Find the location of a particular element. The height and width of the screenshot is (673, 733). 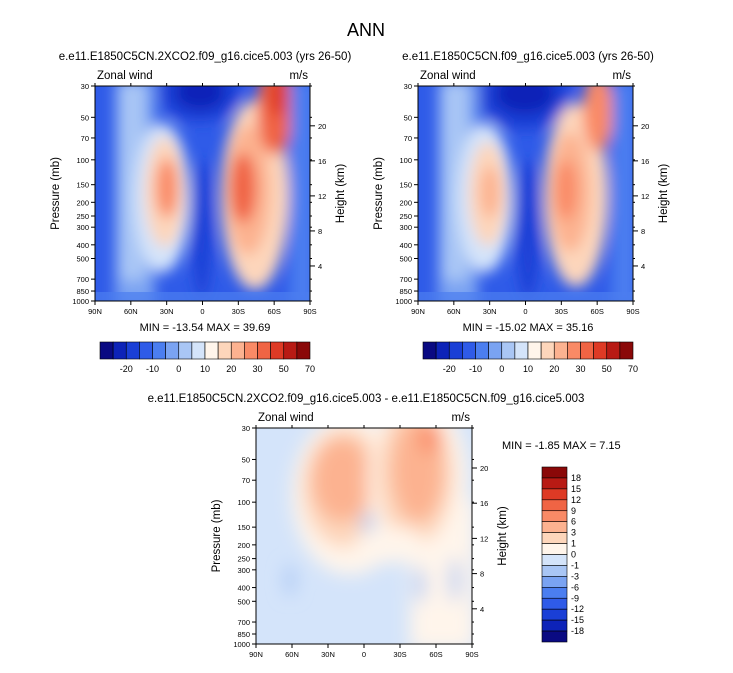

nh-surface-dip is located at coordinates (290, 580).